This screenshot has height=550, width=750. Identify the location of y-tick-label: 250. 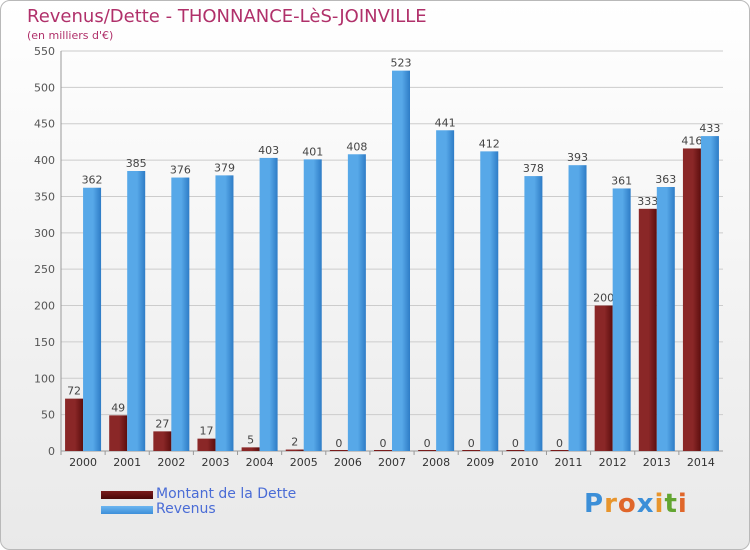
(44, 269).